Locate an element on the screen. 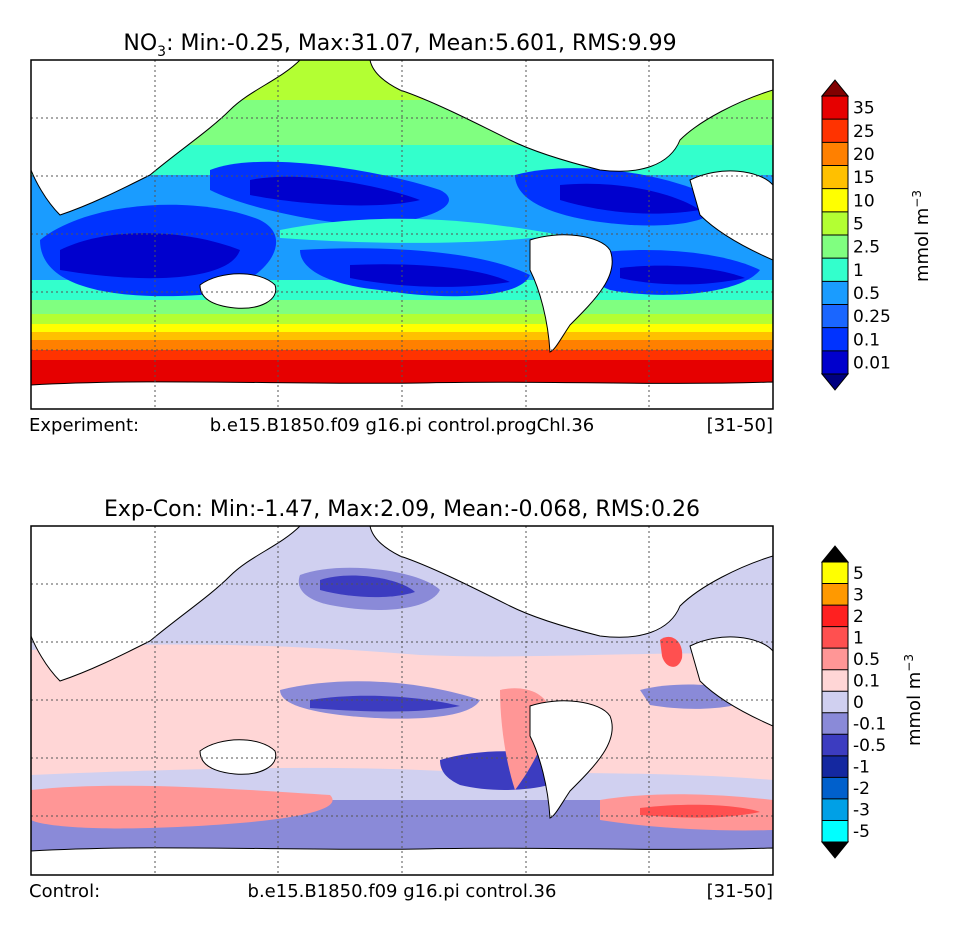 The image size is (963, 931). panel-1-units: mmol m−3 is located at coordinates (921, 236).